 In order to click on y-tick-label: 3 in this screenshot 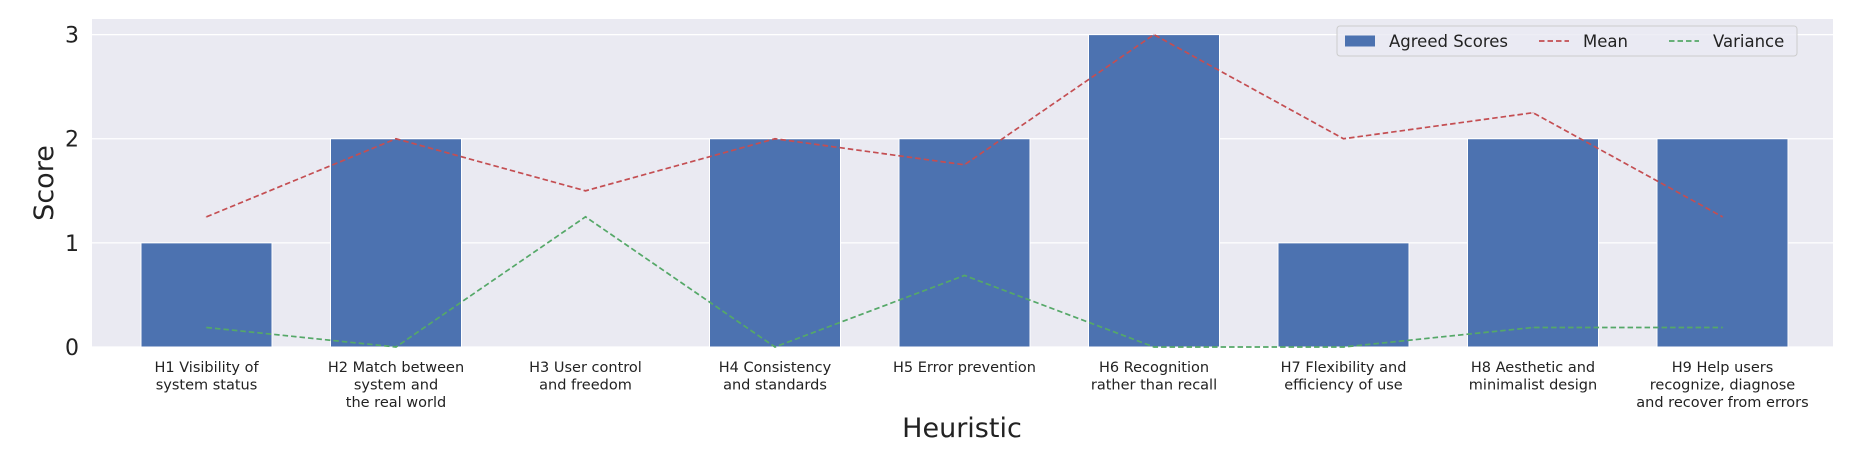, I will do `click(72, 36)`.